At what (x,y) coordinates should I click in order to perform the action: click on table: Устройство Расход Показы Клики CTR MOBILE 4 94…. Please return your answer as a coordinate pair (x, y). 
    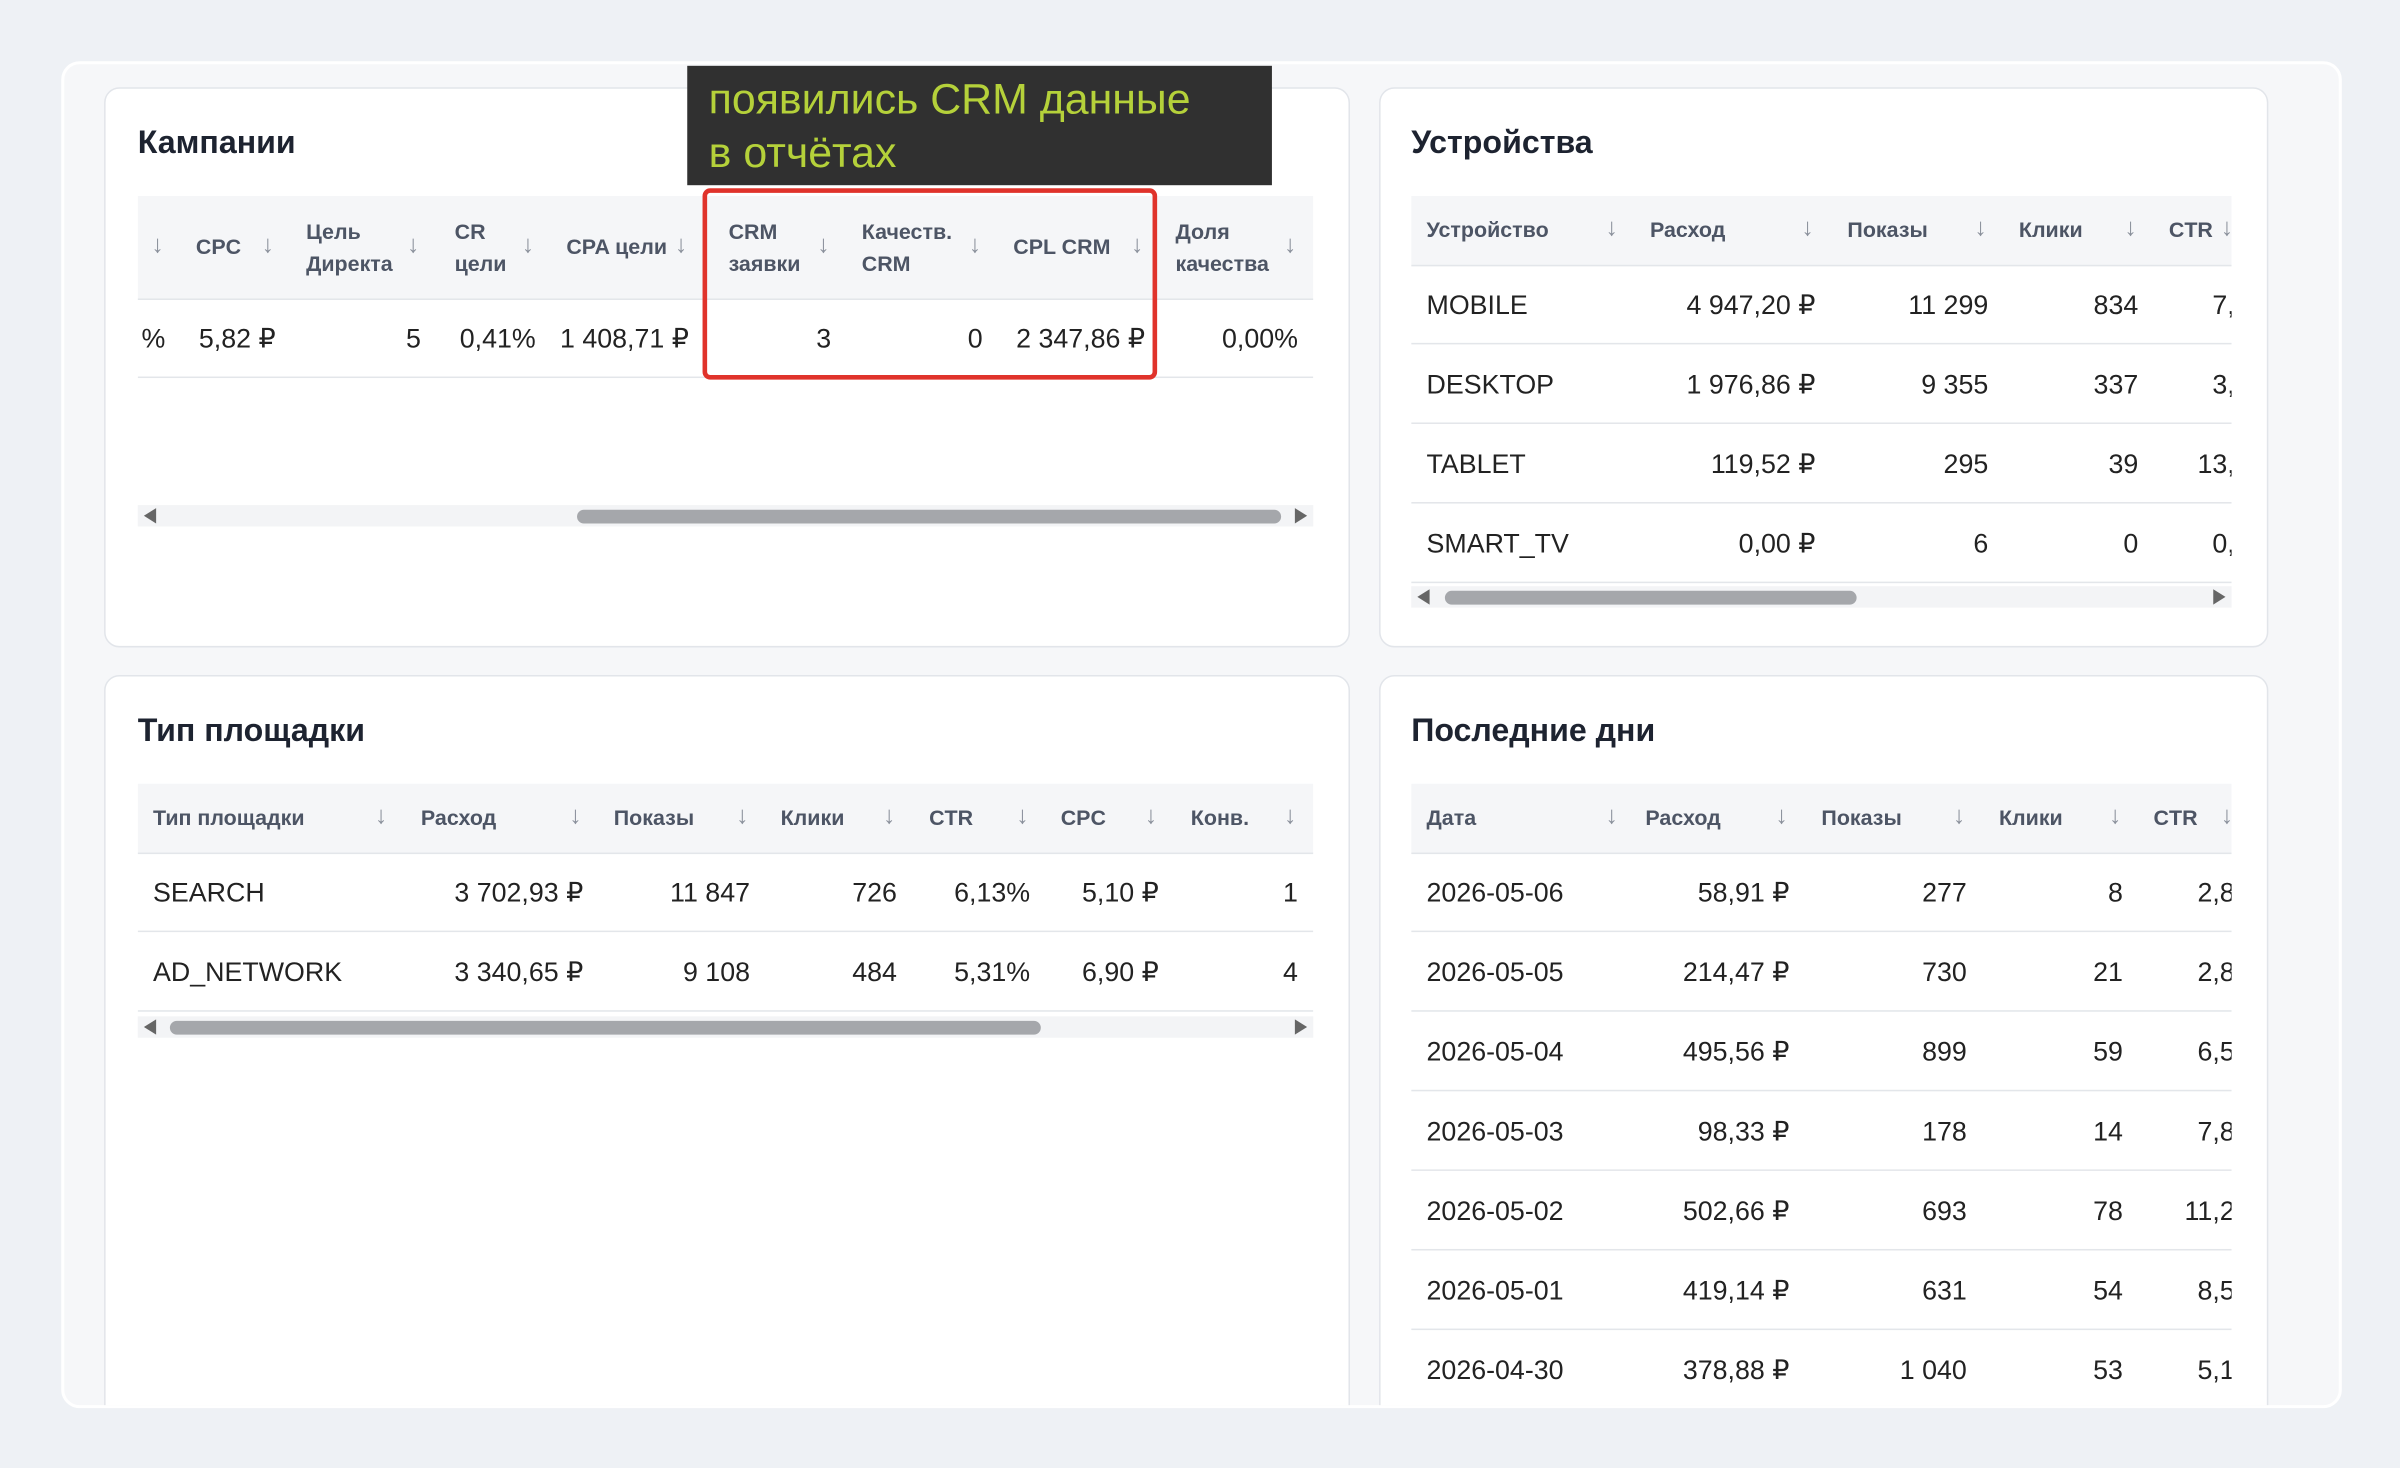
    Looking at the image, I should click on (1821, 394).